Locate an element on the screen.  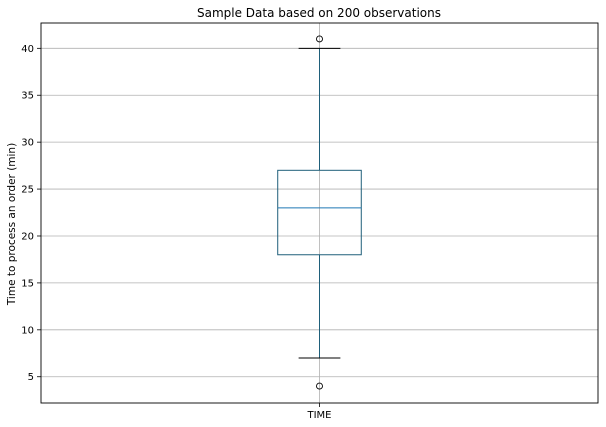
y-axis: 5 10 15 20 25 30 35 40 is located at coordinates (31, 213).